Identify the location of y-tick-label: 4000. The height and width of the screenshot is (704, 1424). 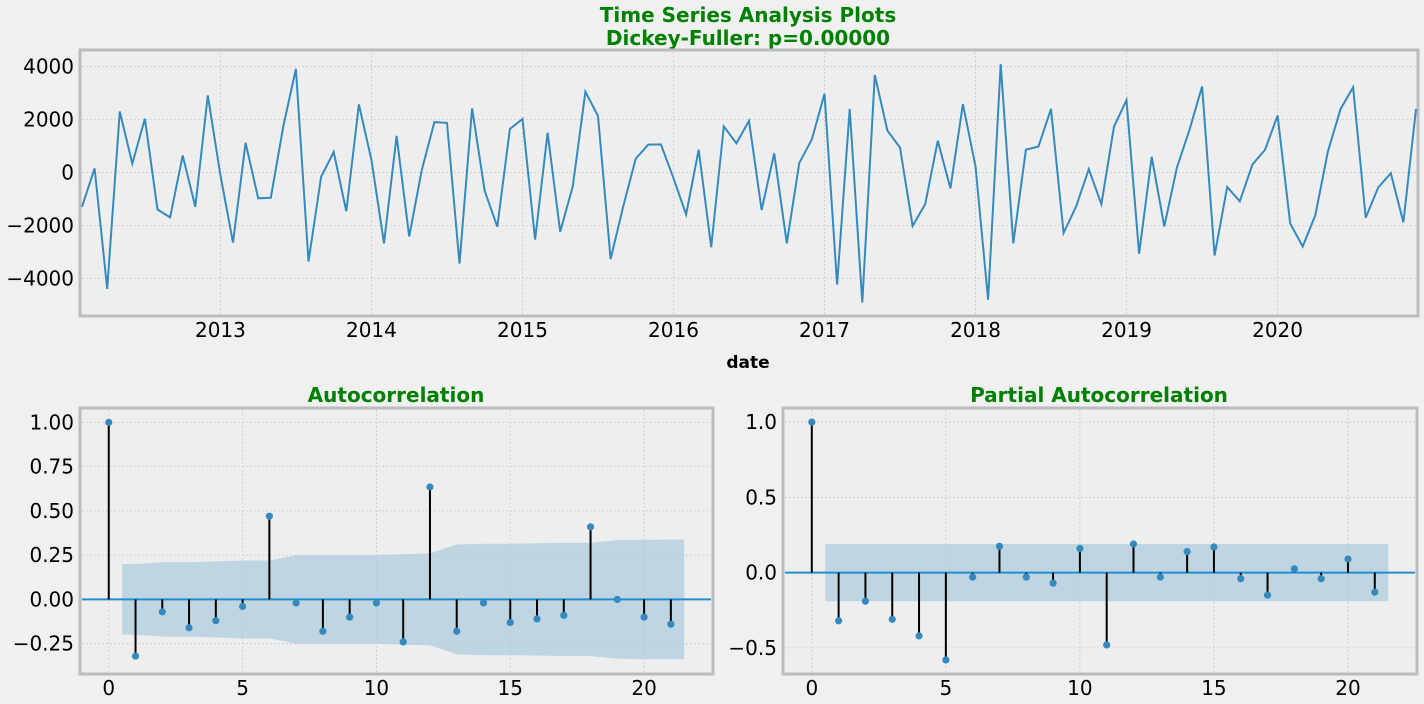
(48, 67).